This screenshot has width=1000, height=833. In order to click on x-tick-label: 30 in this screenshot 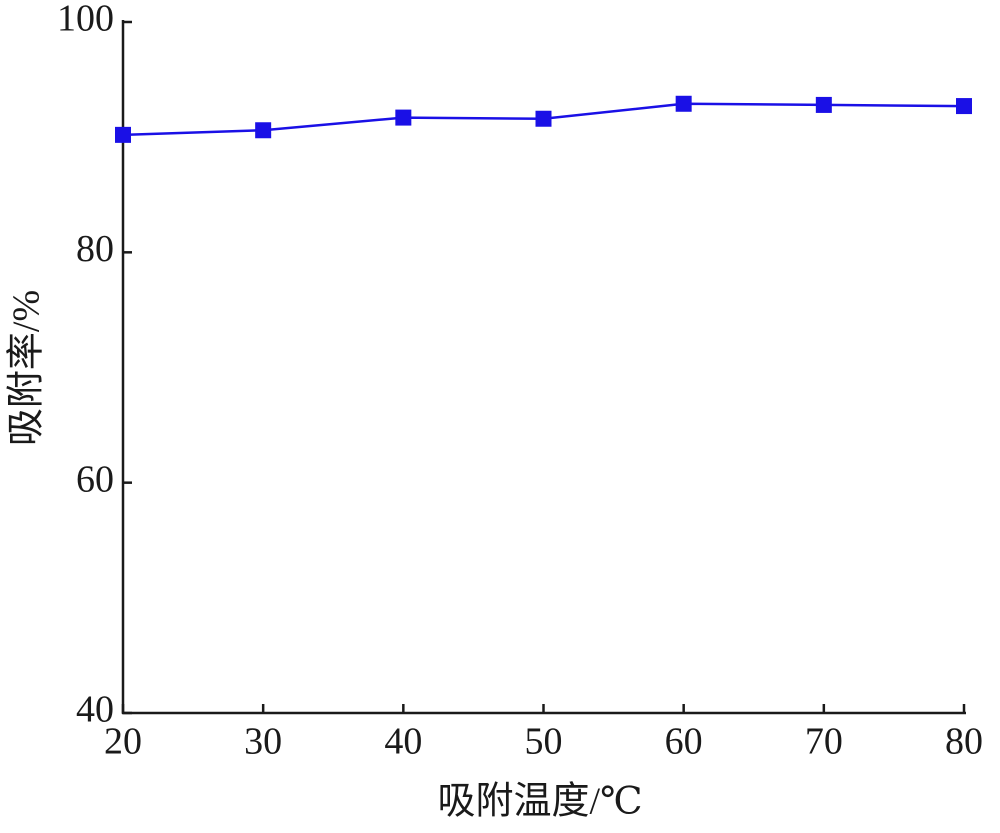, I will do `click(263, 742)`.